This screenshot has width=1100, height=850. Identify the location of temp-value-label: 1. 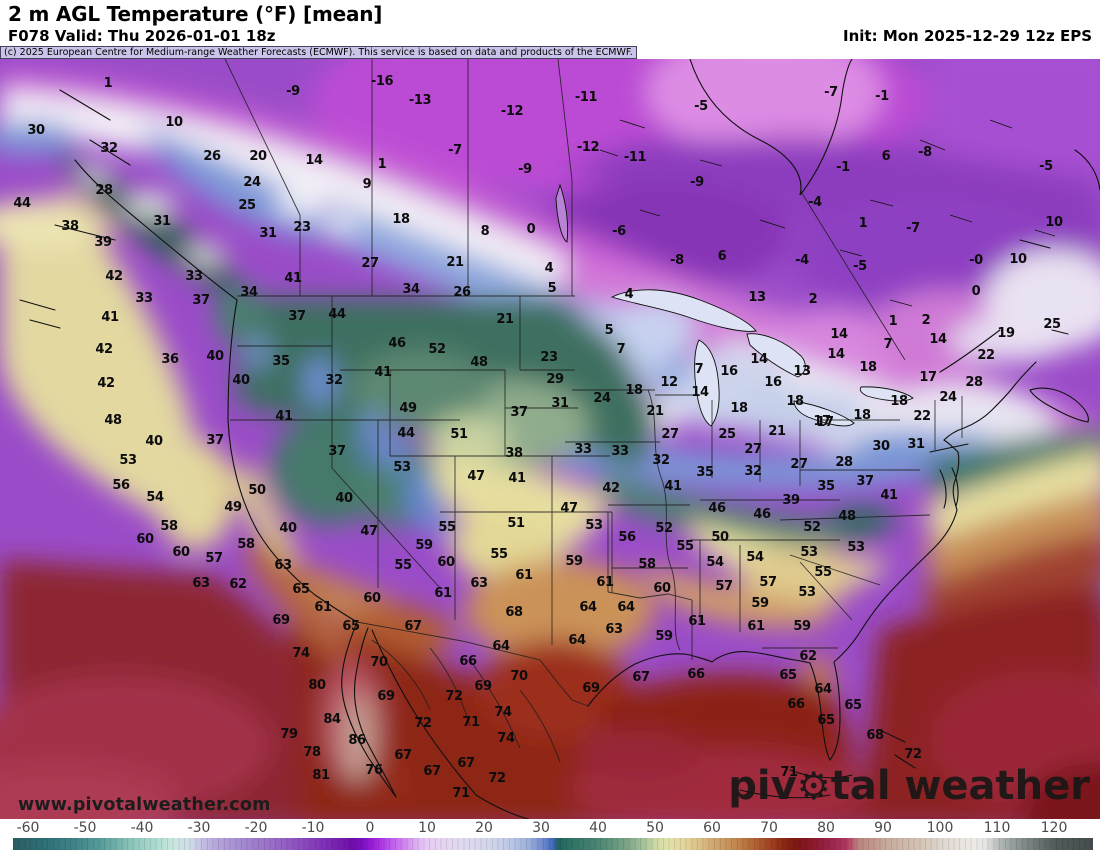
(863, 223).